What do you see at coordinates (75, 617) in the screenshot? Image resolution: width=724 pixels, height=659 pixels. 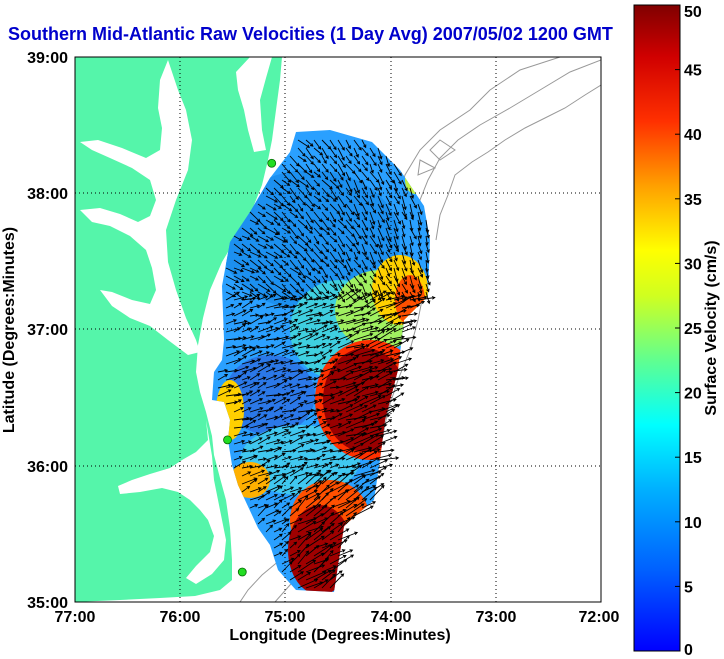 I see `x-tick-label: 77:00` at bounding box center [75, 617].